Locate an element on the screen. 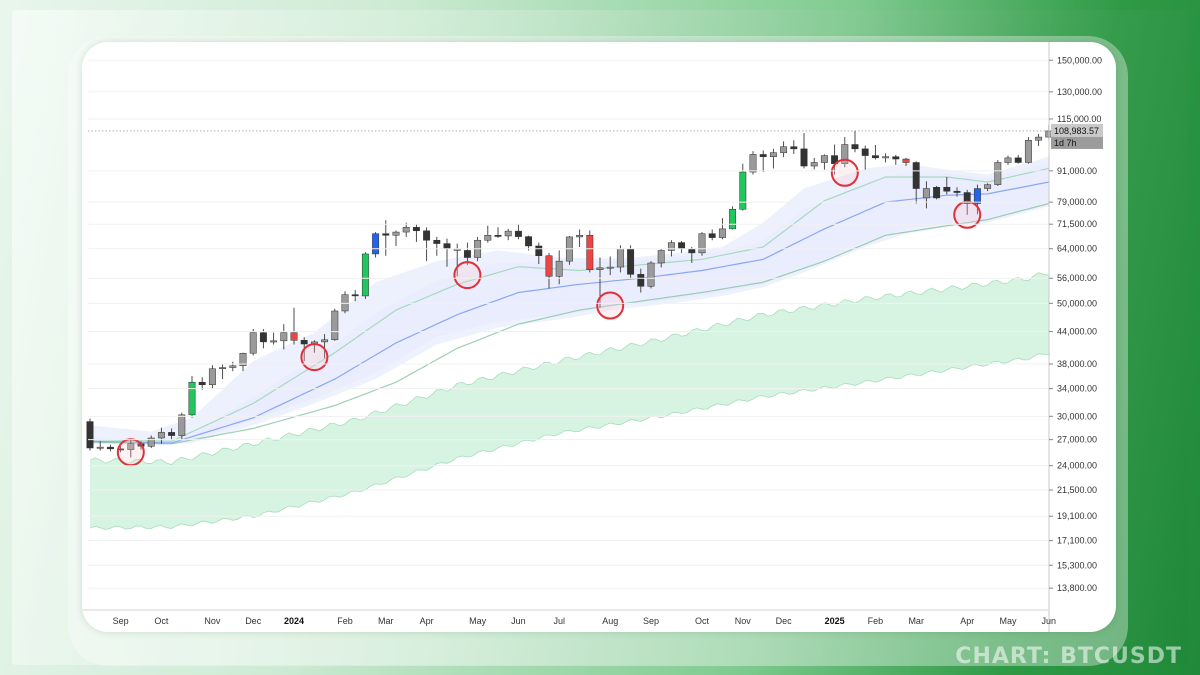 The height and width of the screenshot is (675, 1200). x-tick-label-8: May is located at coordinates (478, 621).